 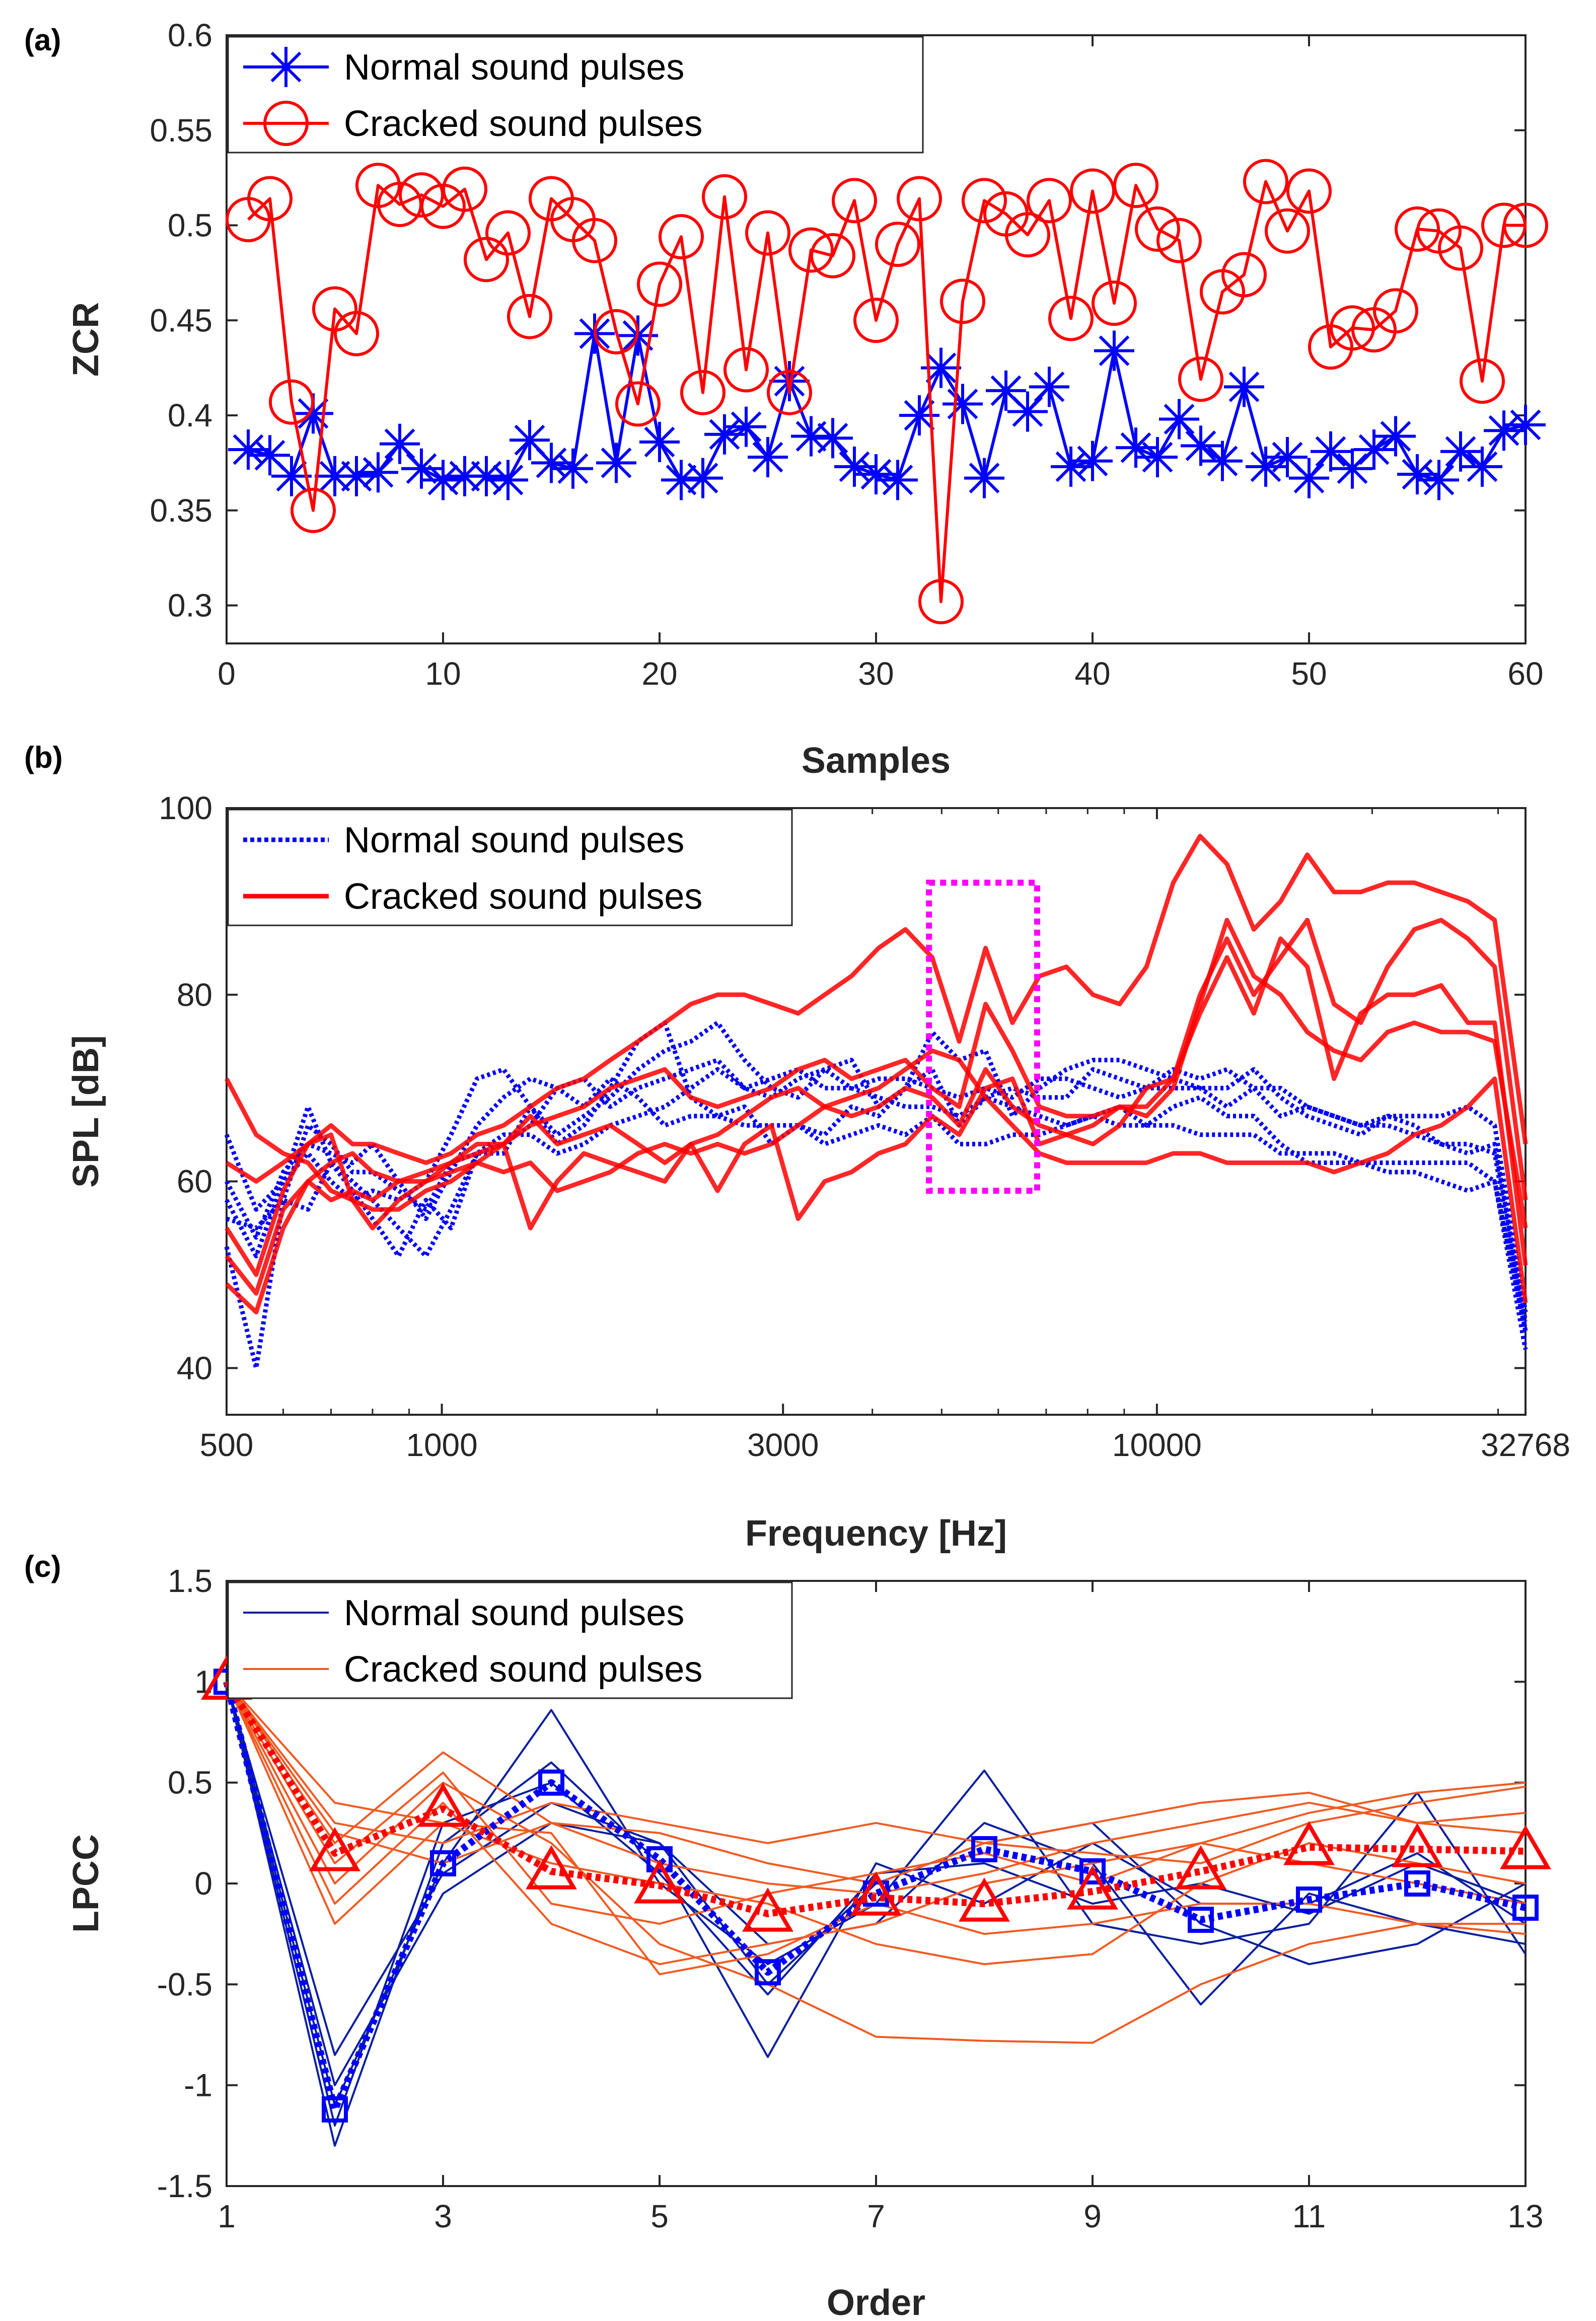 What do you see at coordinates (203, 1883) in the screenshot?
I see `y-tick-label: 0` at bounding box center [203, 1883].